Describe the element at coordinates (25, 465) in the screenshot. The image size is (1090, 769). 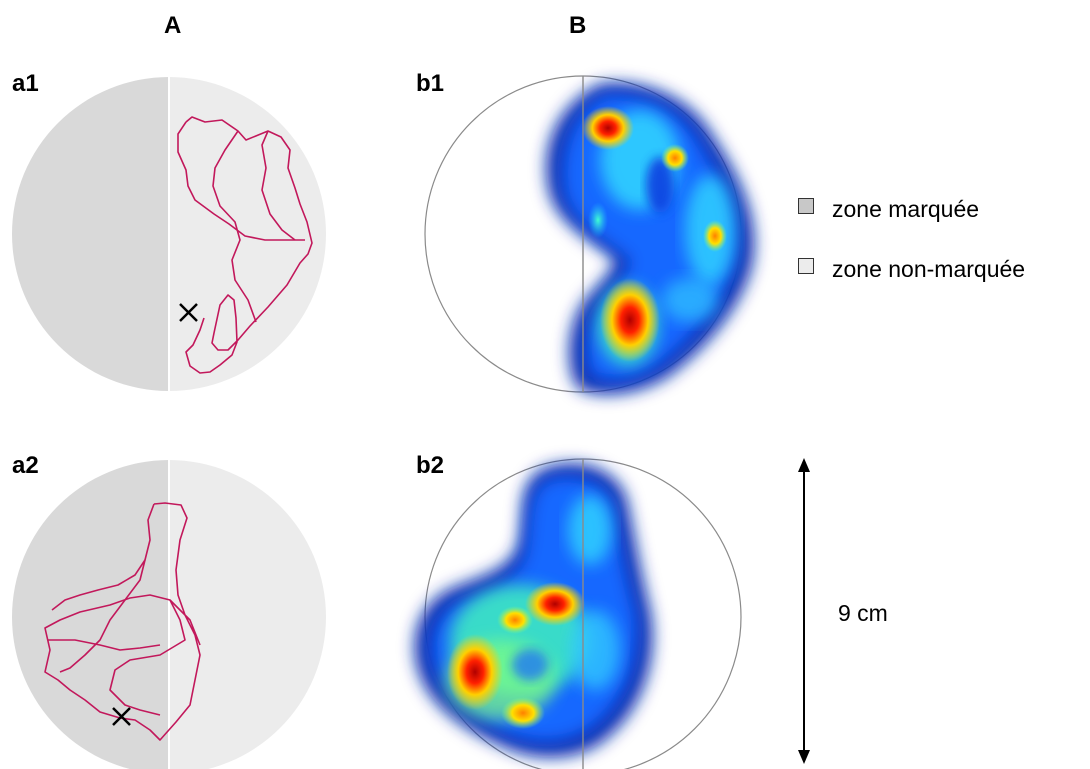
I see `panel-label-a2: a2` at that location.